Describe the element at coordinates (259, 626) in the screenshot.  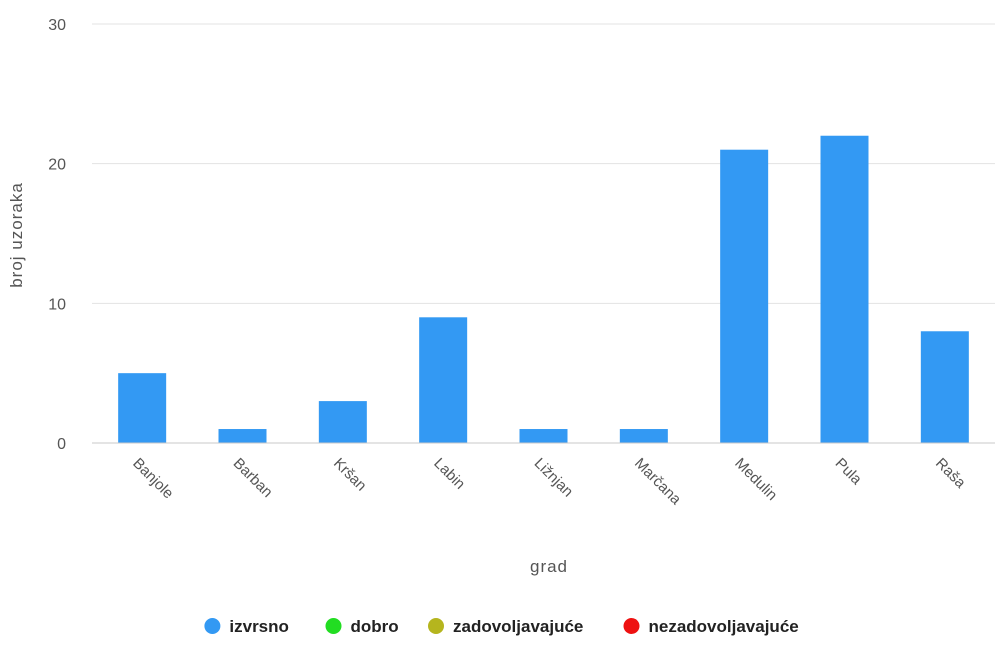
I see `legend-label: izvrsno` at that location.